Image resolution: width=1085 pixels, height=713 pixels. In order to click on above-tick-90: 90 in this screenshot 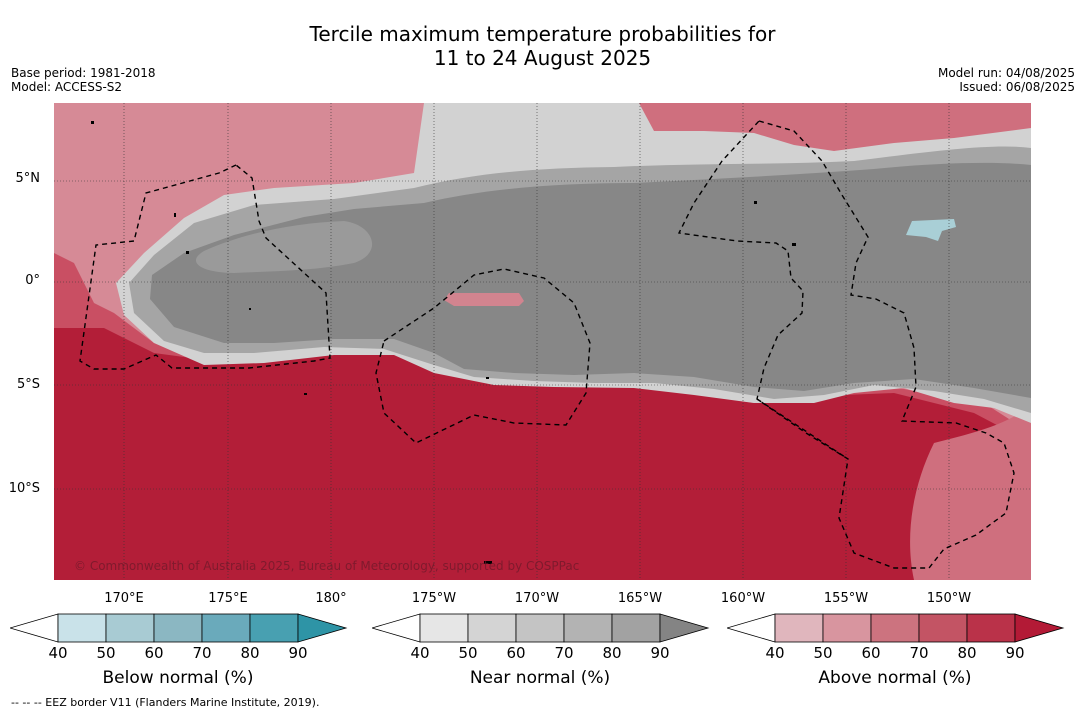, I will do `click(1015, 653)`.